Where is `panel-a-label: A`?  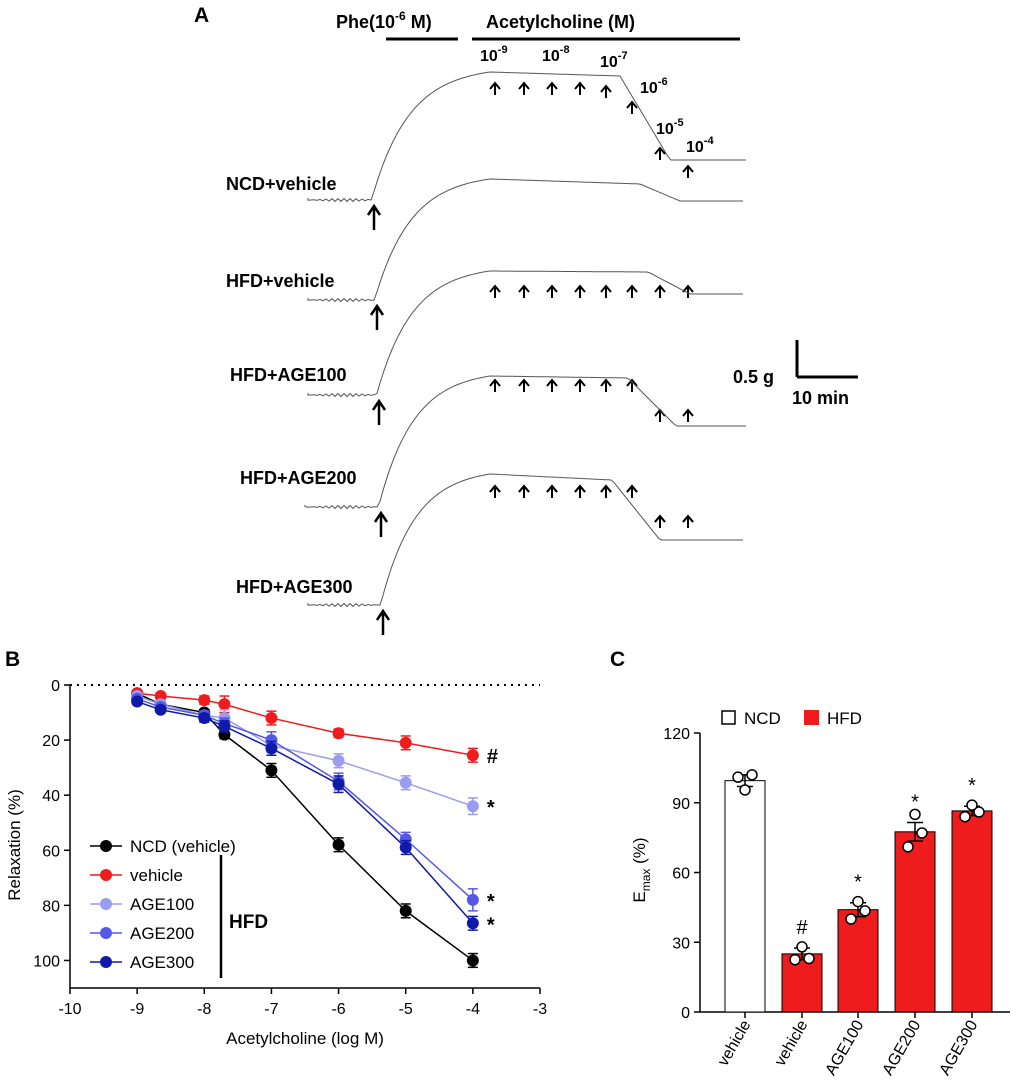
panel-a-label: A is located at coordinates (201, 15).